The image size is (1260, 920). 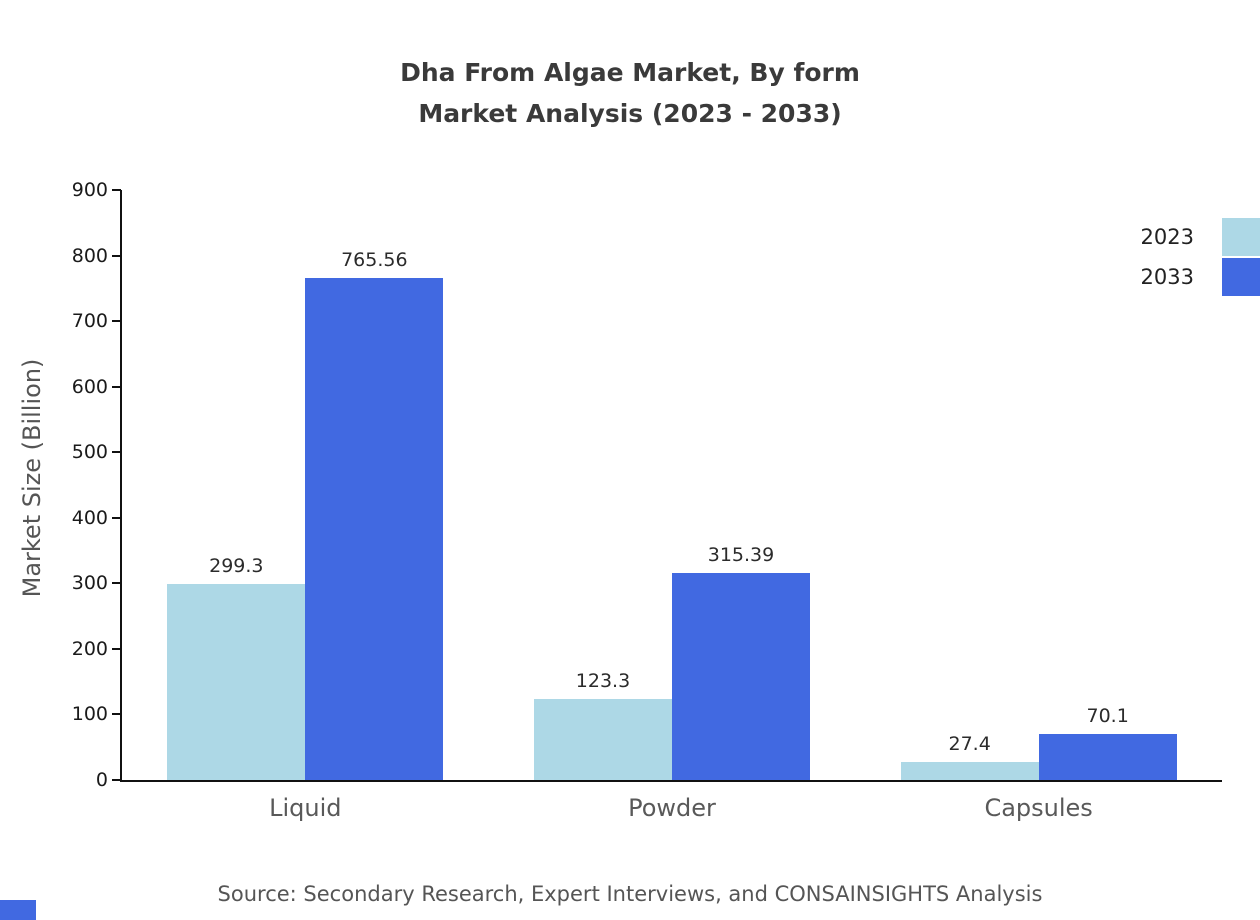 What do you see at coordinates (89, 714) in the screenshot?
I see `y-tick-label: 100` at bounding box center [89, 714].